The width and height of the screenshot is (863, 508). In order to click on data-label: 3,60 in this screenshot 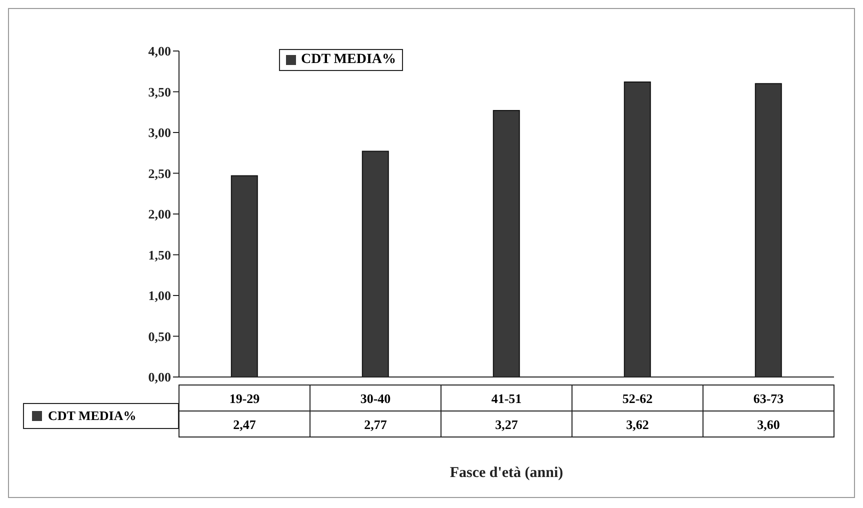, I will do `click(768, 424)`.